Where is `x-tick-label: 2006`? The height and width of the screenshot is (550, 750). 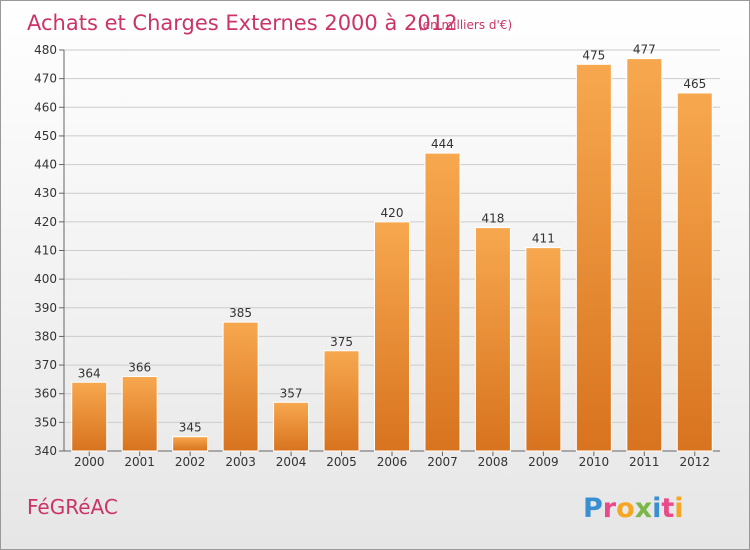 x-tick-label: 2006 is located at coordinates (392, 462).